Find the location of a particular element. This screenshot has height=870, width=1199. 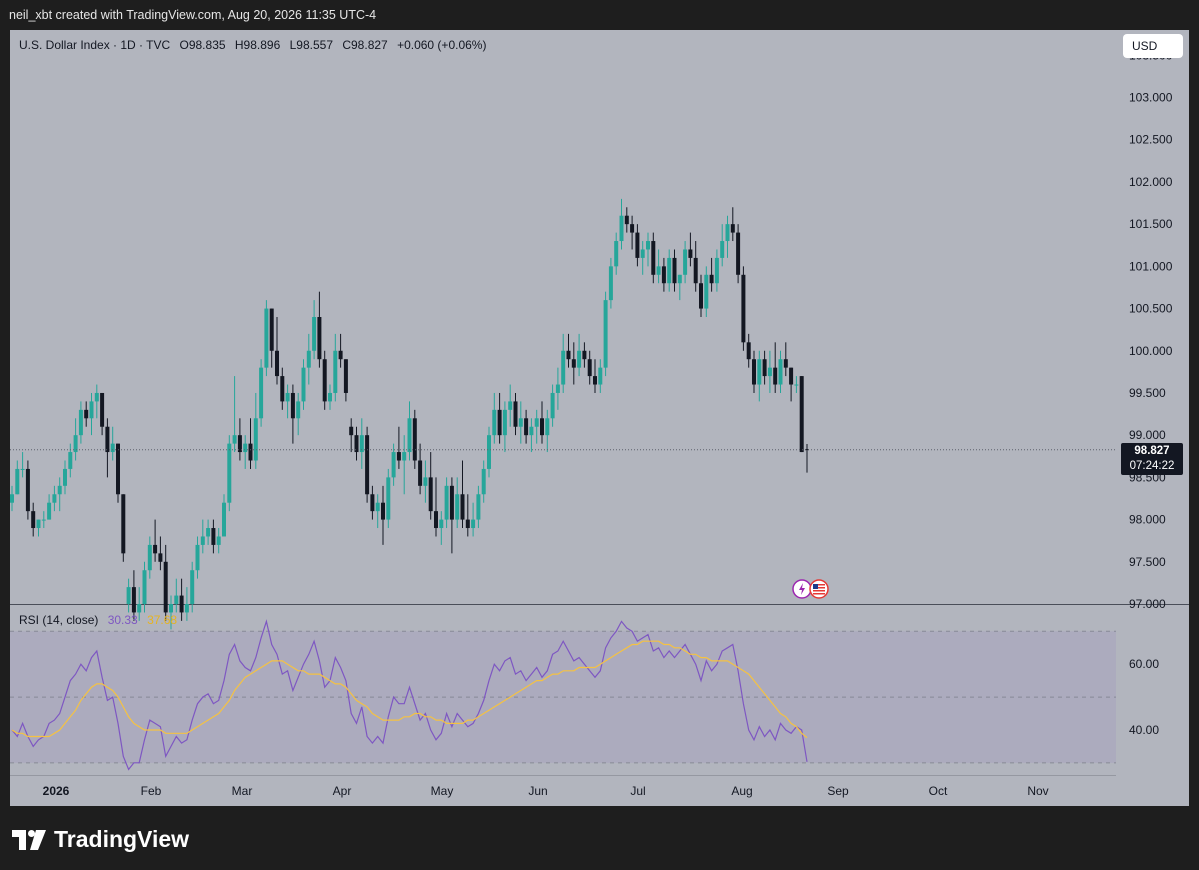

price-tick-label: 98.000 is located at coordinates (1147, 520).